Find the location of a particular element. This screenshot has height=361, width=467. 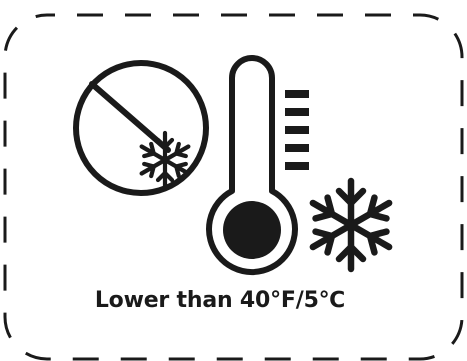

snowflake-icon-large is located at coordinates (351, 225).